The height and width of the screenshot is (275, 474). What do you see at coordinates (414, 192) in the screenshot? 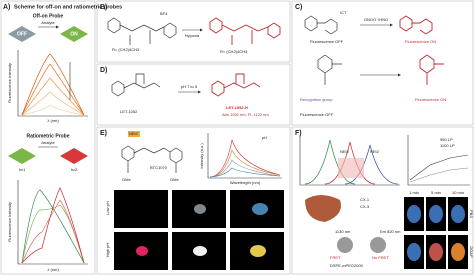
I see `time: 1 min` at bounding box center [414, 192].